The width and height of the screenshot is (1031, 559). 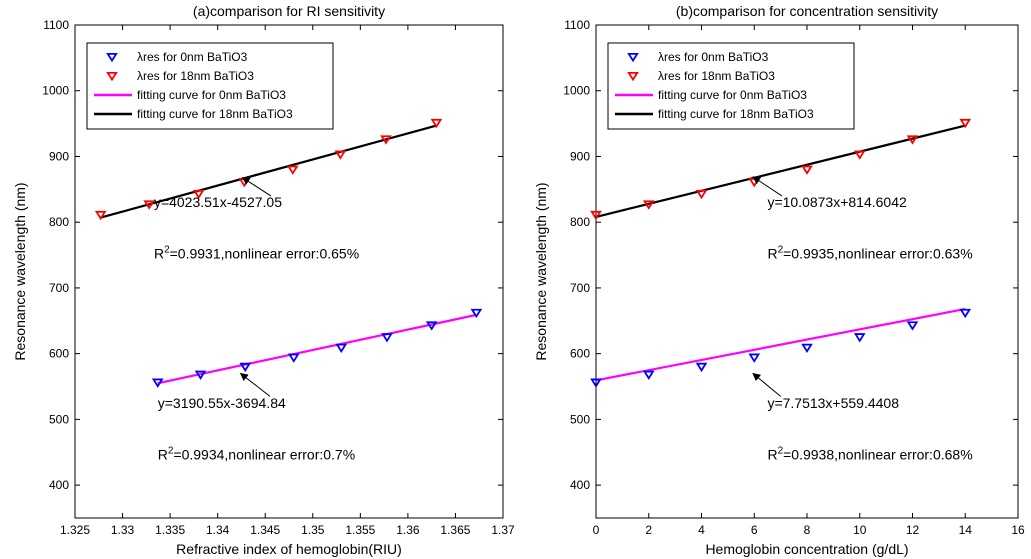 I want to click on x-tick-label: 1.345, so click(x=265, y=530).